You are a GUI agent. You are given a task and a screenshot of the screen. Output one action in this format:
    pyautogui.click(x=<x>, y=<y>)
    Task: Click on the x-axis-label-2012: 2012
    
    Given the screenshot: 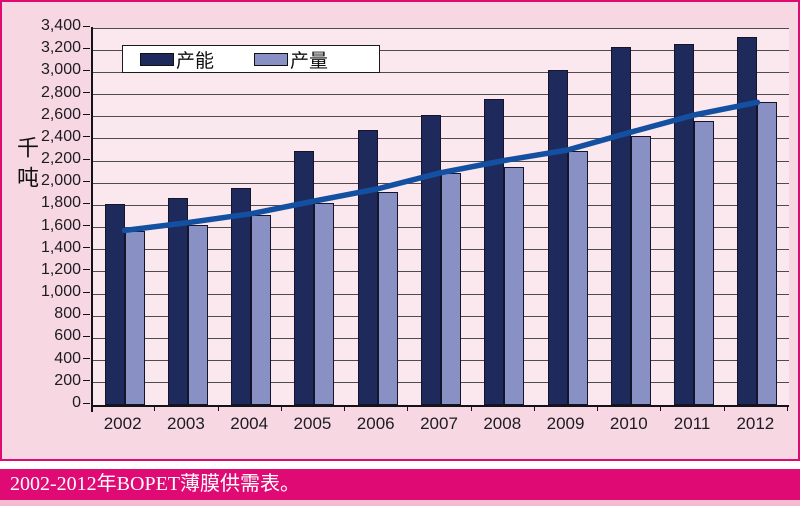 What is the action you would take?
    pyautogui.click(x=755, y=423)
    